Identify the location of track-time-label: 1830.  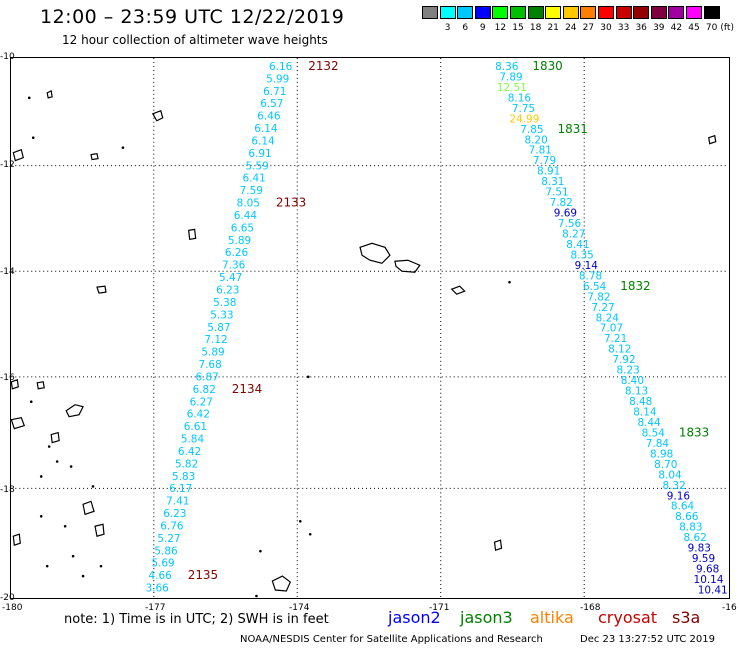
(547, 66).